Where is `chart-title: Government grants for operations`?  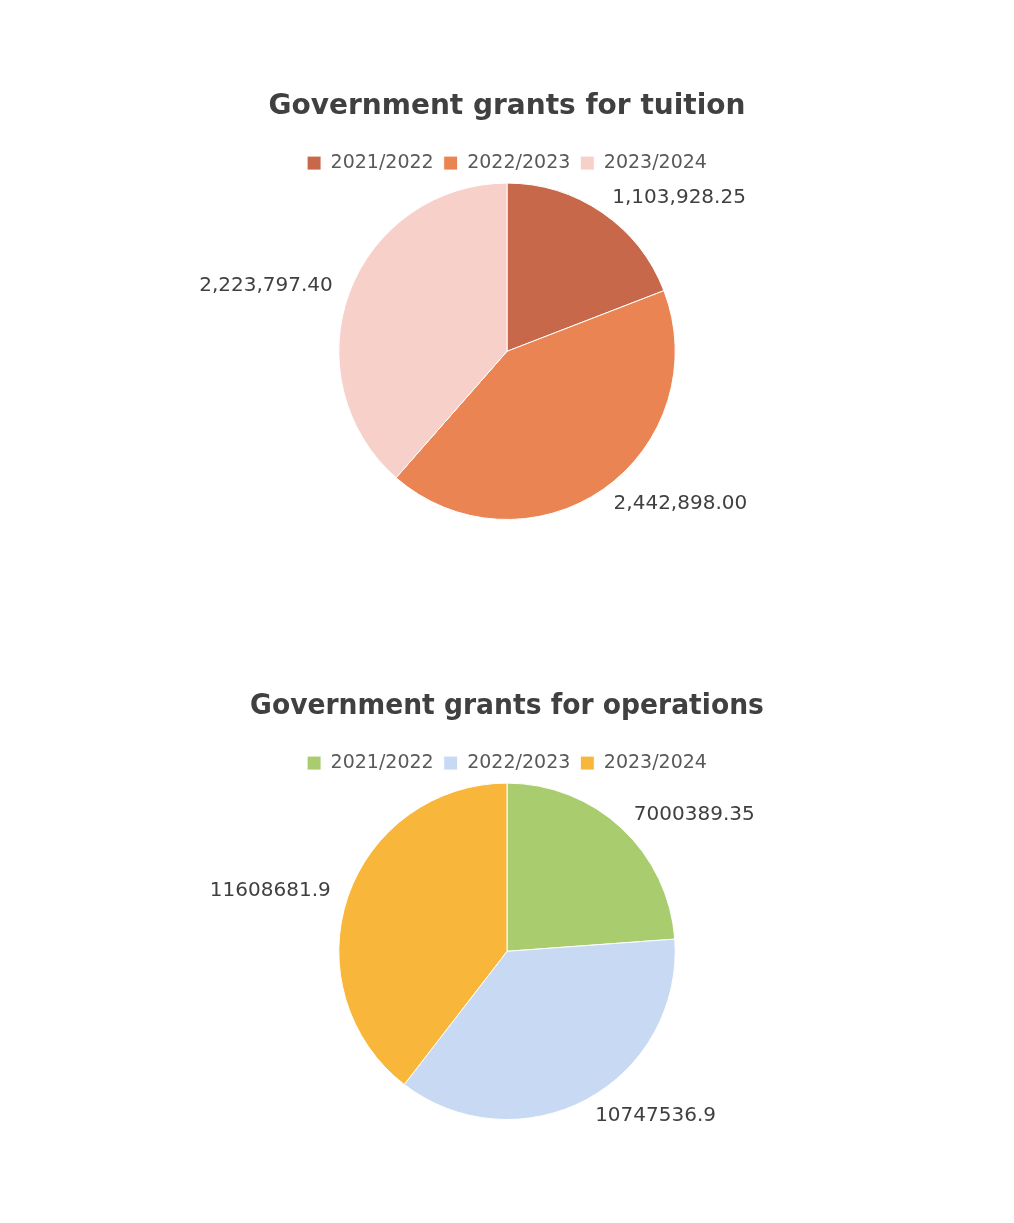
chart-title: Government grants for operations is located at coordinates (507, 704).